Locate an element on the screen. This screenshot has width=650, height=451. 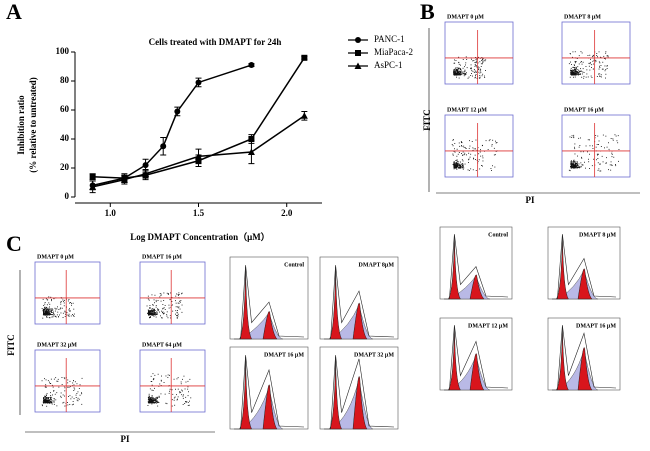
plot-title: DMAPT 64 μM is located at coordinates (162, 345).